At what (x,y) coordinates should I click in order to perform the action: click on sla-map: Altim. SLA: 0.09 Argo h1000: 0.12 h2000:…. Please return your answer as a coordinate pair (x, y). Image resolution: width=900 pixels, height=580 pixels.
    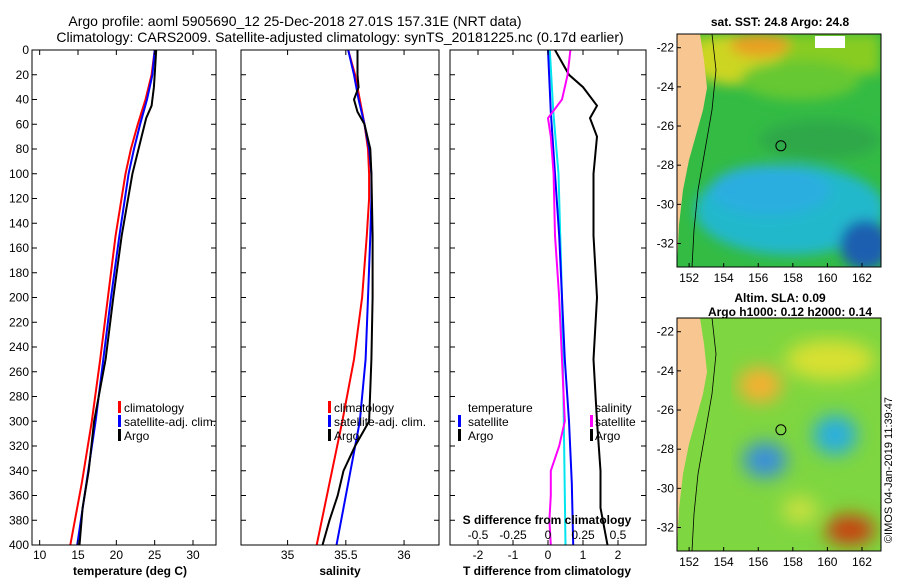
    Looking at the image, I should click on (769, 430).